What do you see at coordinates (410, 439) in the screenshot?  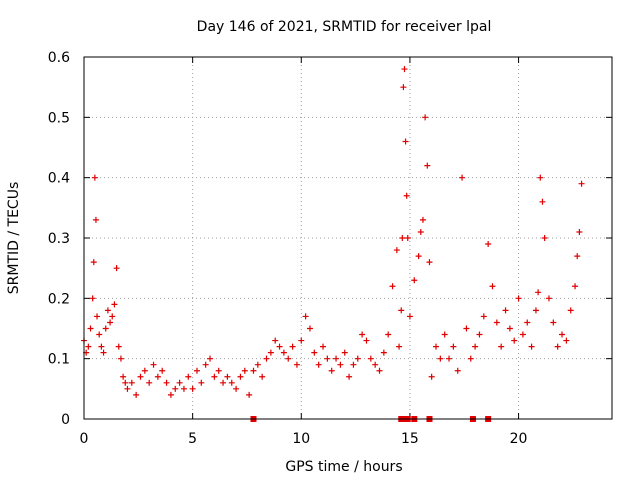 I see `x-tick-label: 15` at bounding box center [410, 439].